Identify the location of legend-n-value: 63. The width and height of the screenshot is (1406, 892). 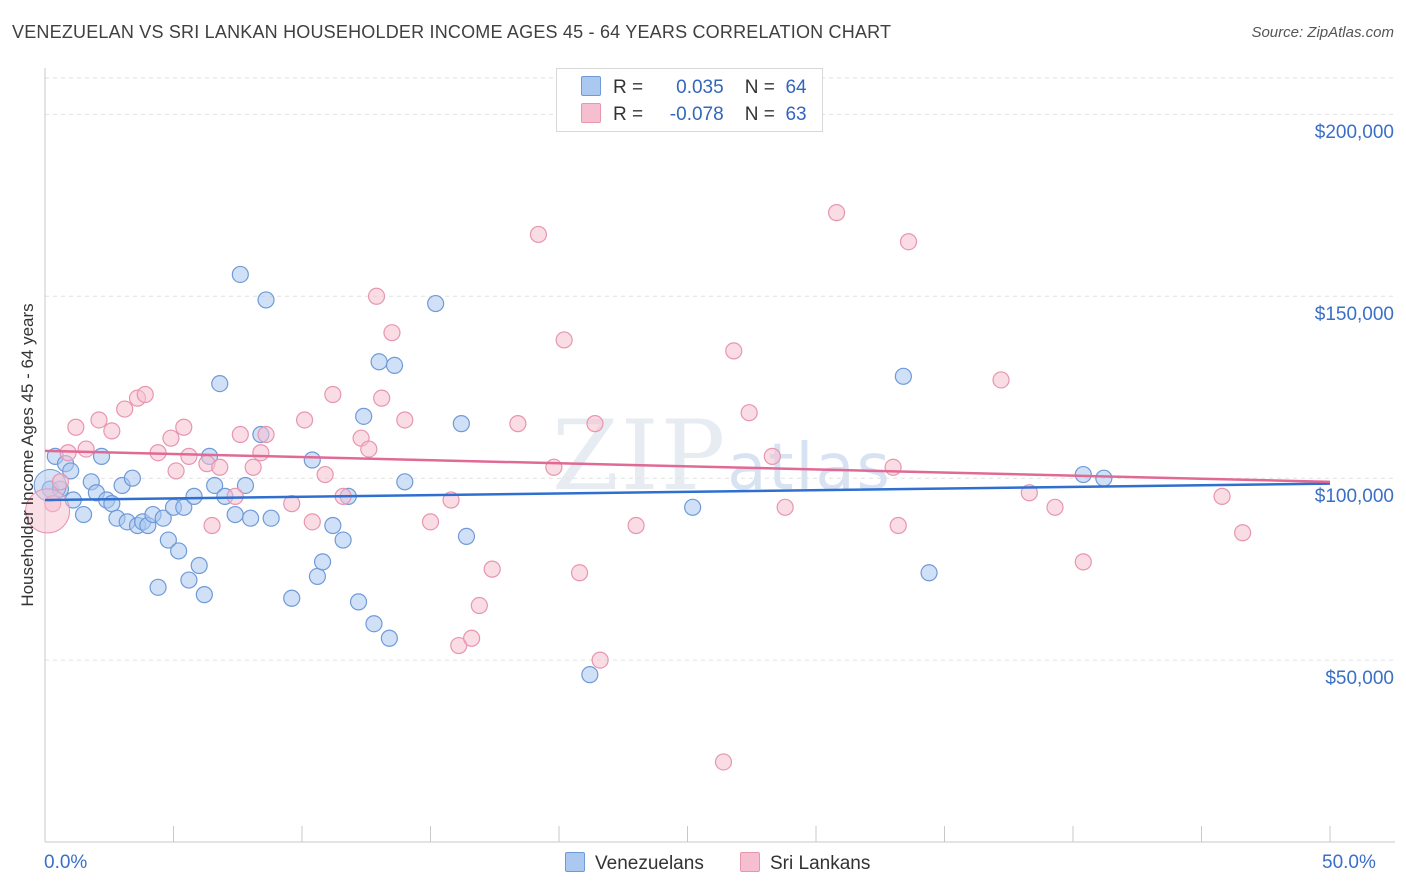
(796, 114).